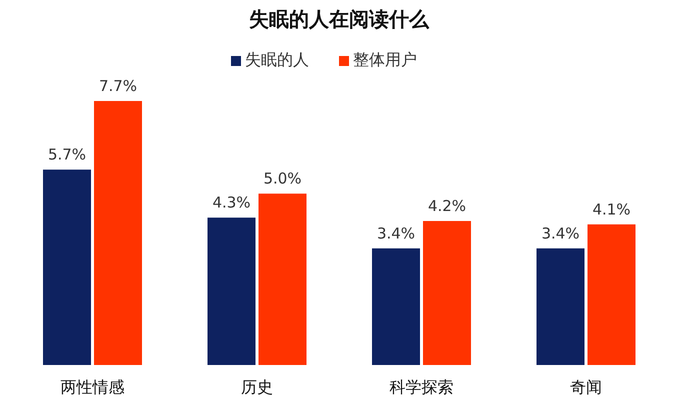  I want to click on x-tick-label: 历史, so click(256, 386).